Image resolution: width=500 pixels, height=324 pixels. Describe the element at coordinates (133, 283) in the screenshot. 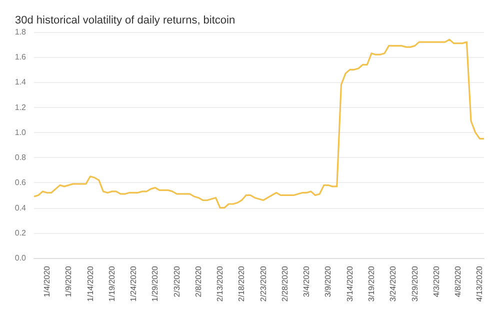

I see `x-tick-label: 1/24/2020` at that location.